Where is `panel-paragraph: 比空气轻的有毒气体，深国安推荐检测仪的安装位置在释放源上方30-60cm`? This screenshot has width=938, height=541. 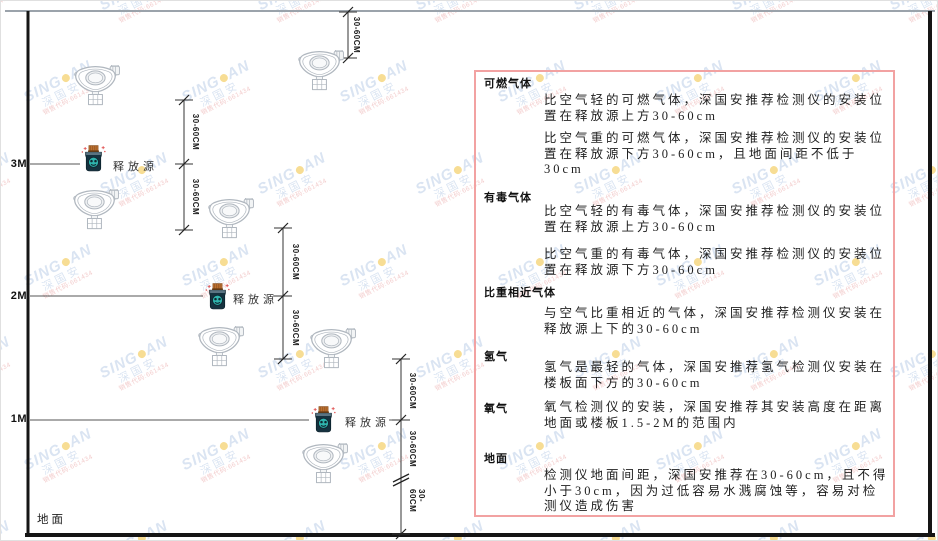
panel-paragraph: 比空气轻的有毒气体，深国安推荐检测仪的安装位置在释放源上方30-60cm is located at coordinates (715, 219).